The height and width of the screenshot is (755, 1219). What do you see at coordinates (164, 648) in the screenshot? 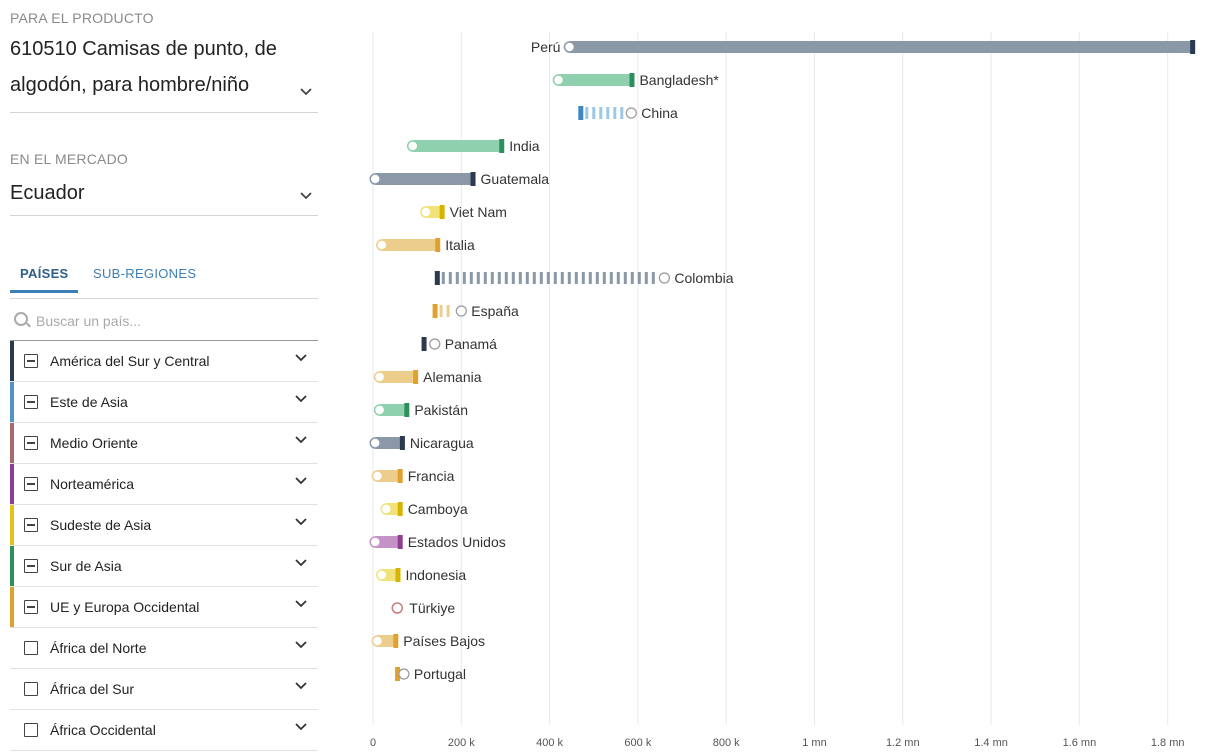
I see `region-item: África del Norte` at bounding box center [164, 648].